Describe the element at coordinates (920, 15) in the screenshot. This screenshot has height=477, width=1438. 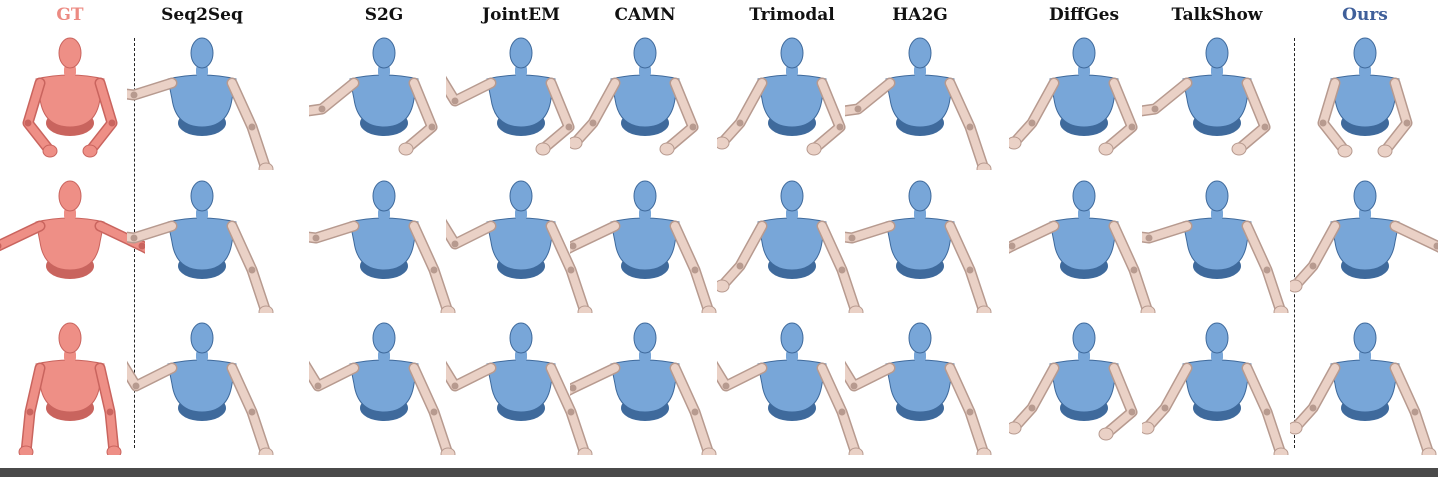
I see `column-header-ha2g: HA2G` at that location.